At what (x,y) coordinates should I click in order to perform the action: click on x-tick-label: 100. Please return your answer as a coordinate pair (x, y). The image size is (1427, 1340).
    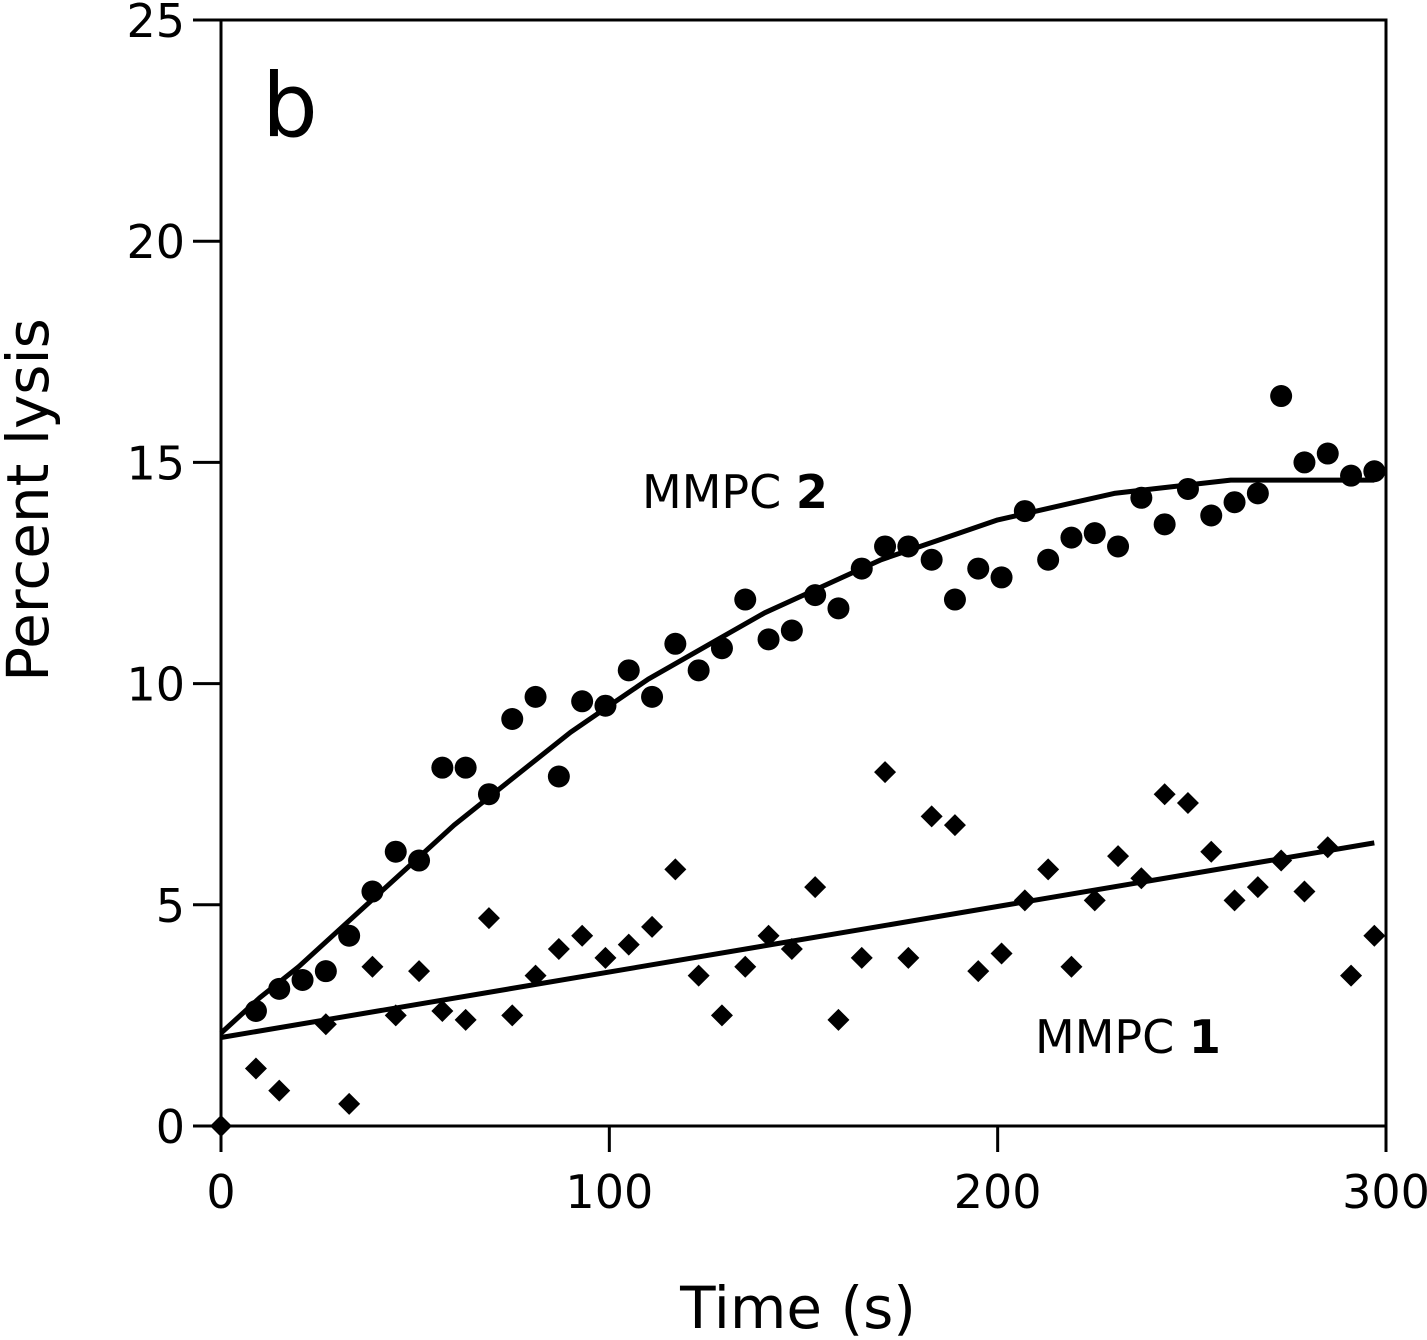
    Looking at the image, I should click on (609, 1192).